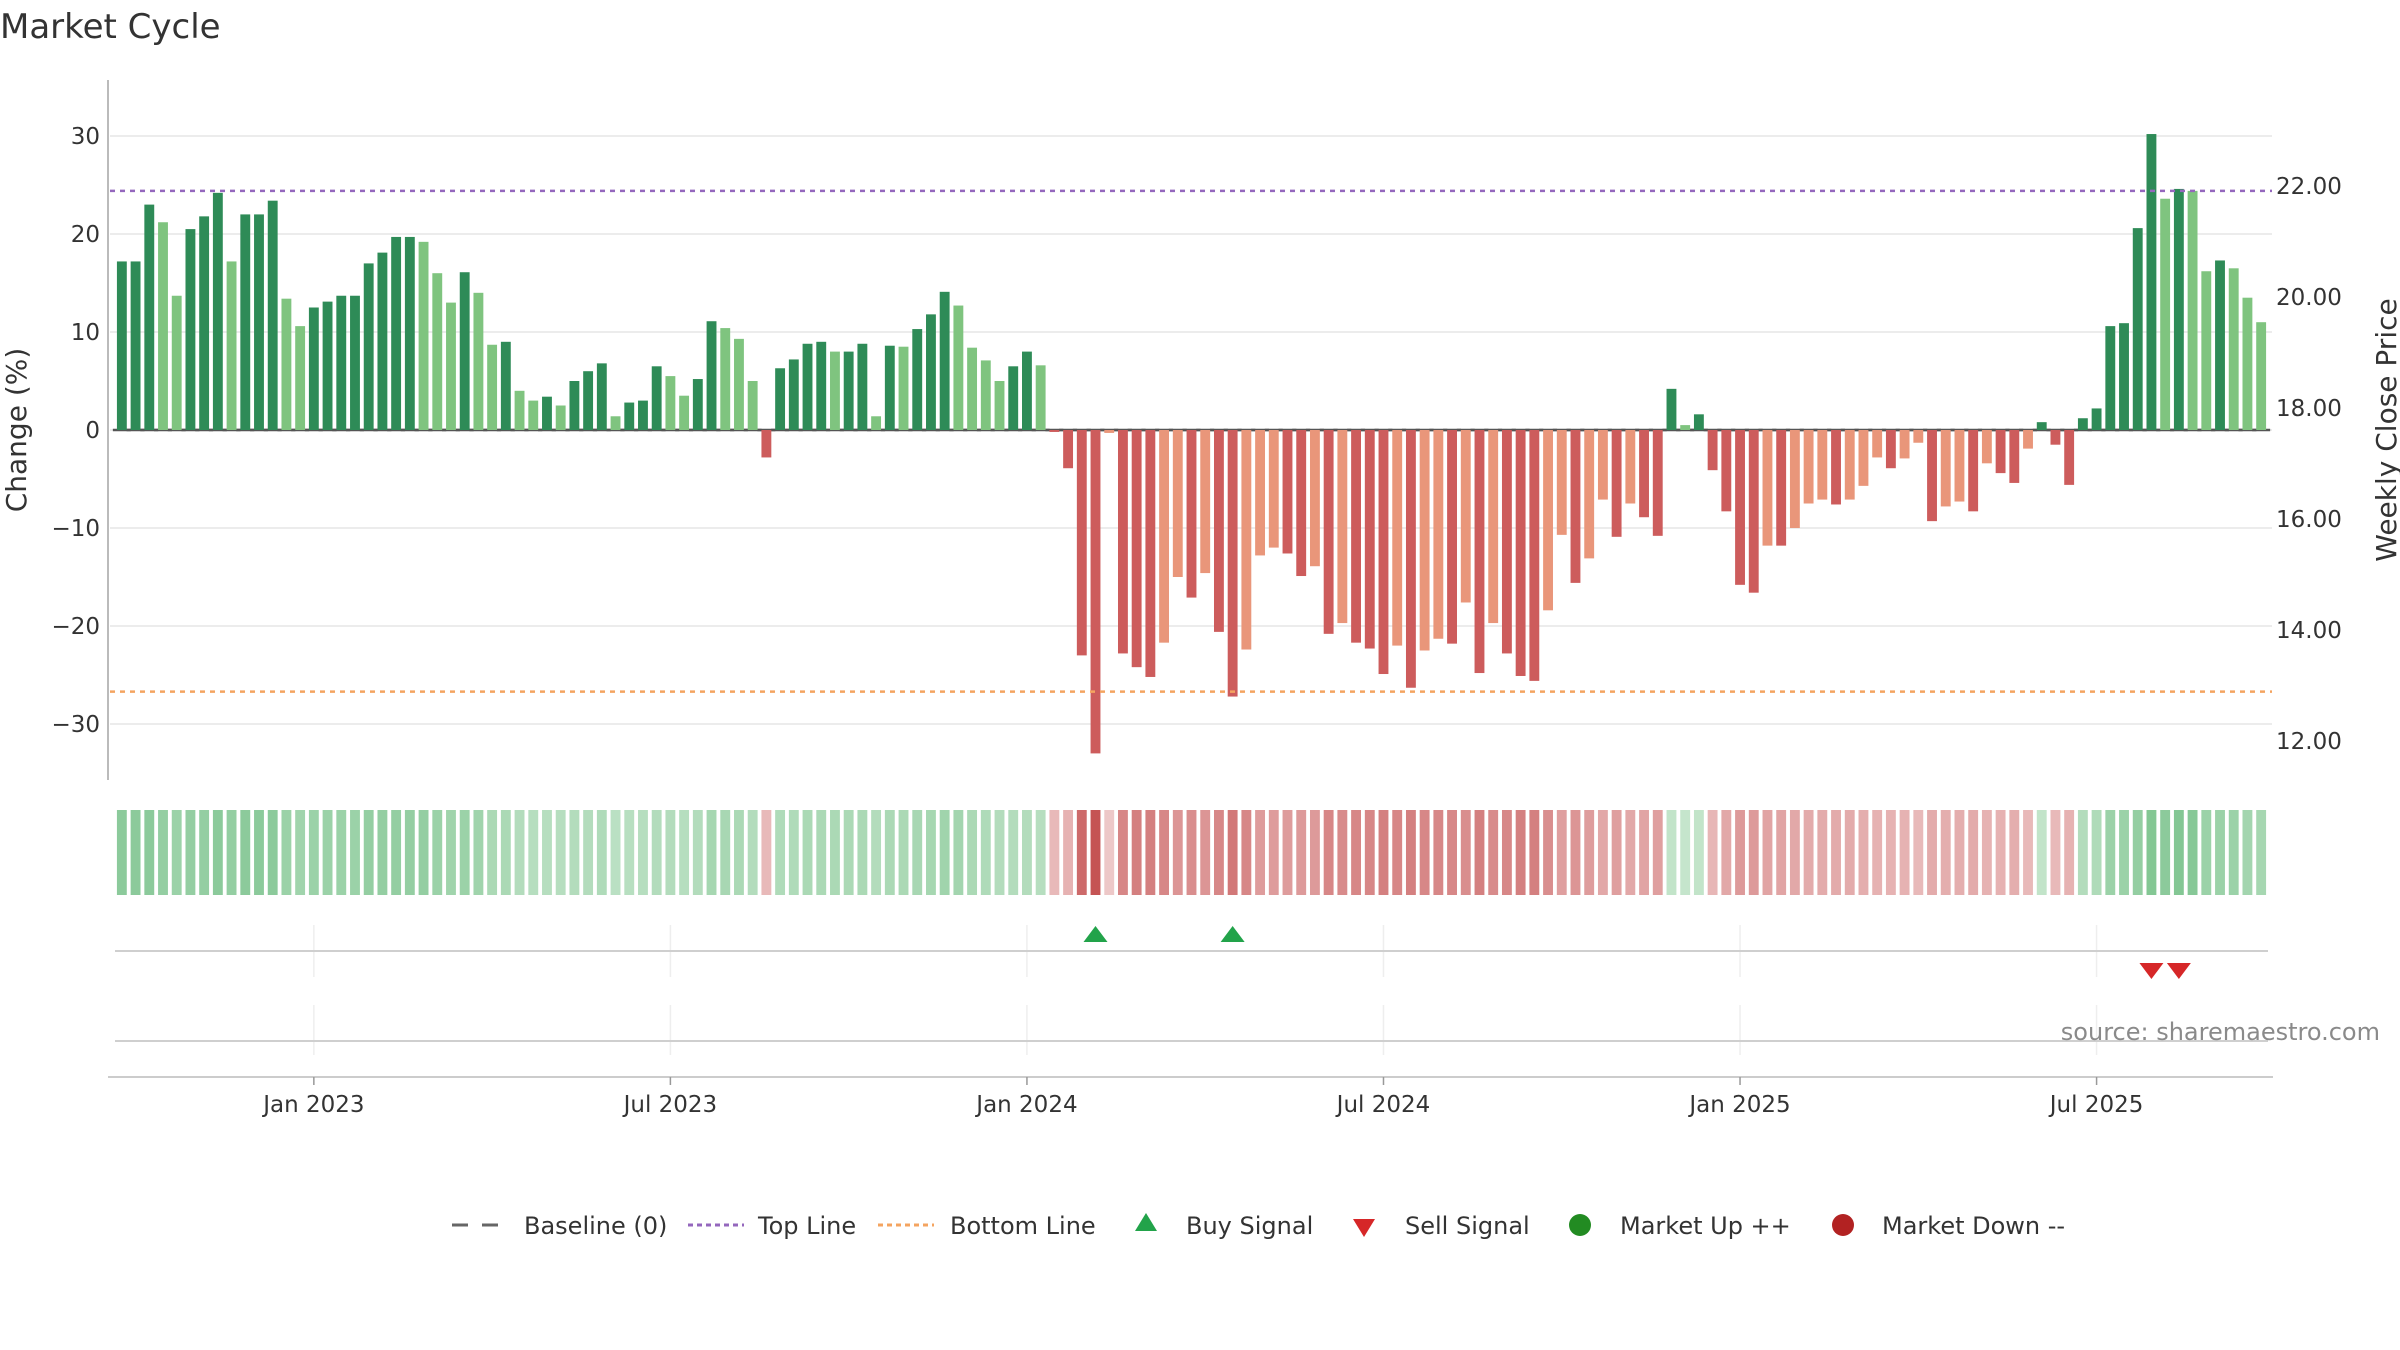 The width and height of the screenshot is (2400, 1350). What do you see at coordinates (2309, 298) in the screenshot?
I see `y2-tick-label: 20.00` at bounding box center [2309, 298].